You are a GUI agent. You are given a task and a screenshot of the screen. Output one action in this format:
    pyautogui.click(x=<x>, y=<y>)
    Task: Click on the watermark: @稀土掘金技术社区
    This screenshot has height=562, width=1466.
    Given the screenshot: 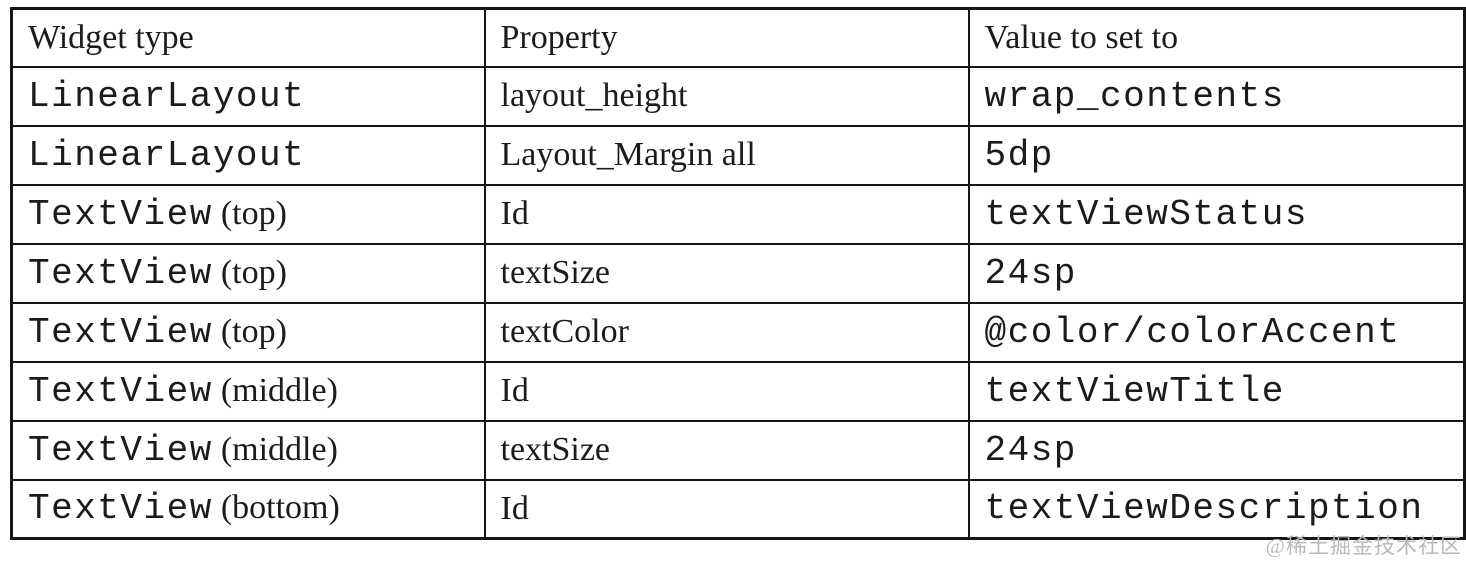 What is the action you would take?
    pyautogui.click(x=1363, y=546)
    